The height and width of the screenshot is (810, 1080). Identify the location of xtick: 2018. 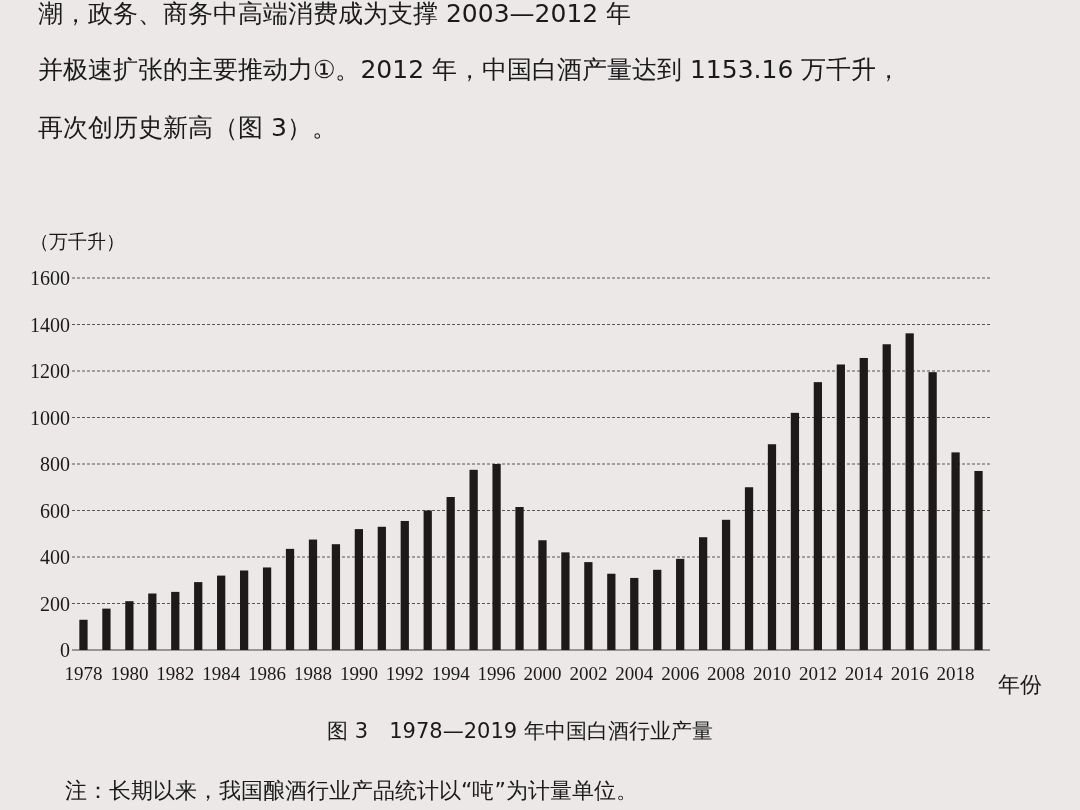
(955, 673).